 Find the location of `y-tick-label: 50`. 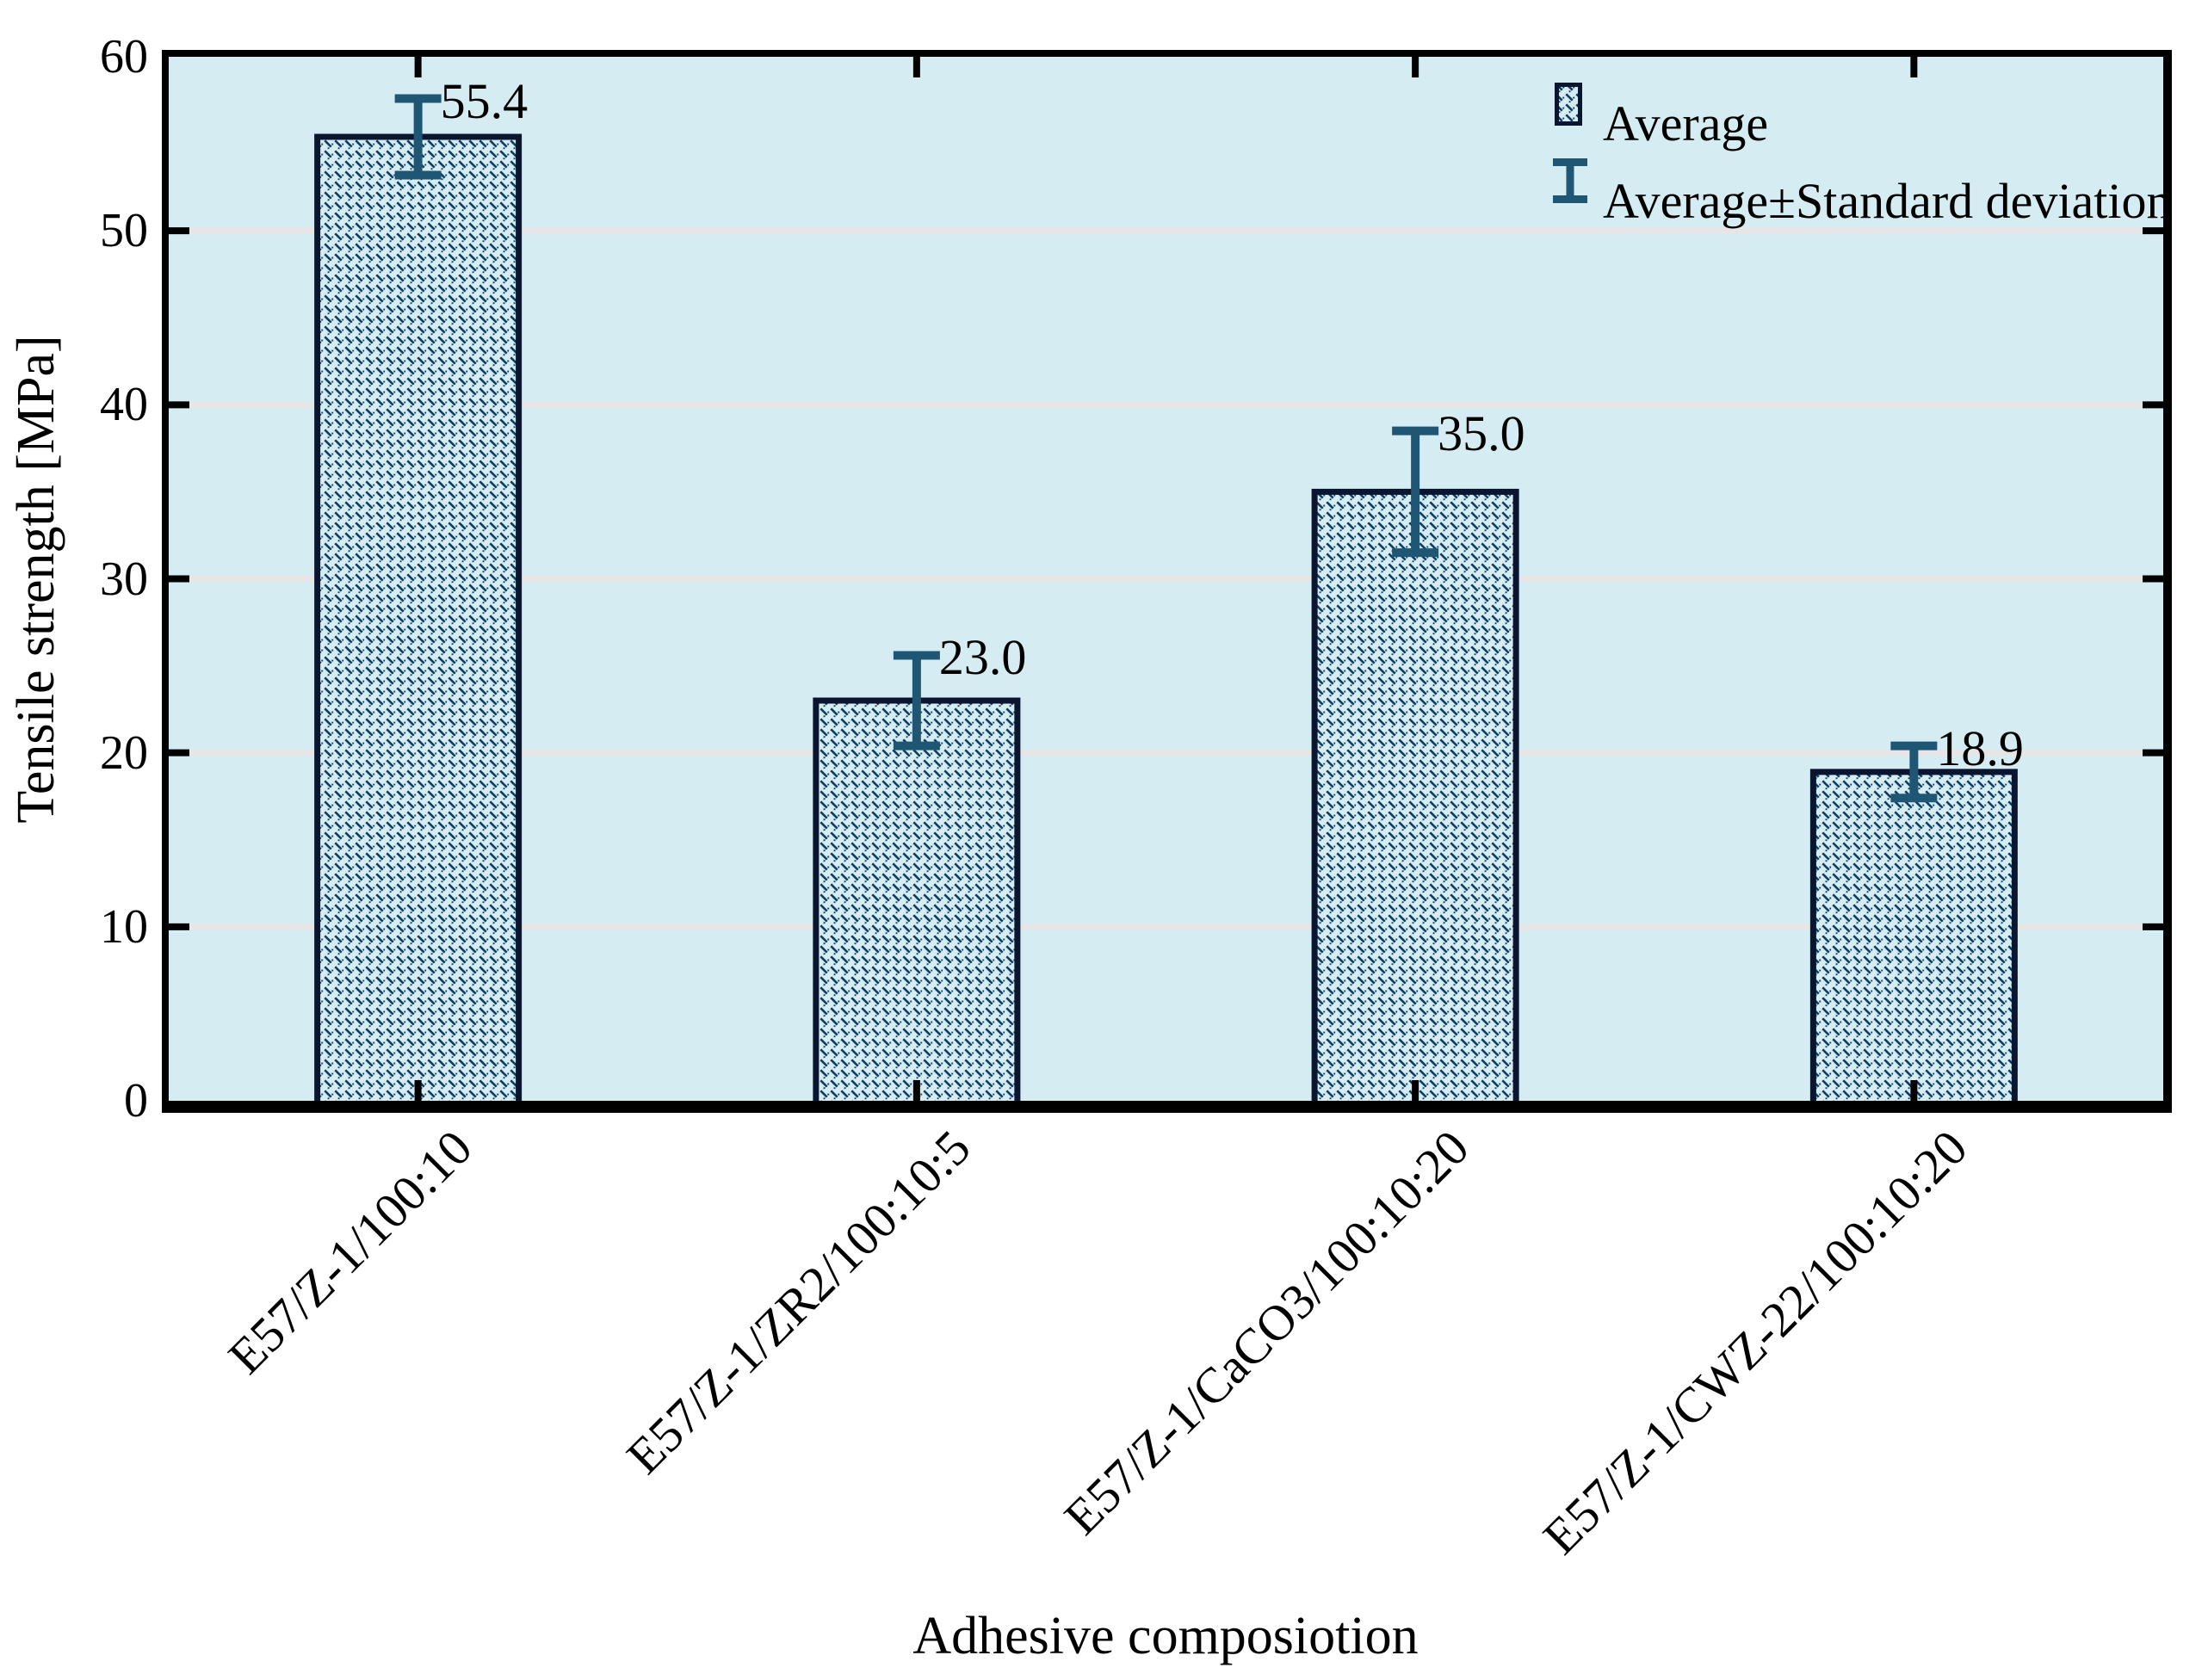

y-tick-label: 50 is located at coordinates (124, 231).